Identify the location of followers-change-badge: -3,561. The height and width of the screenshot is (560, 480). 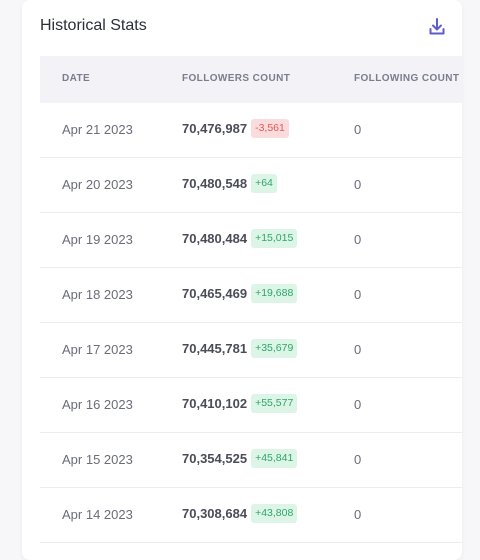
(270, 128).